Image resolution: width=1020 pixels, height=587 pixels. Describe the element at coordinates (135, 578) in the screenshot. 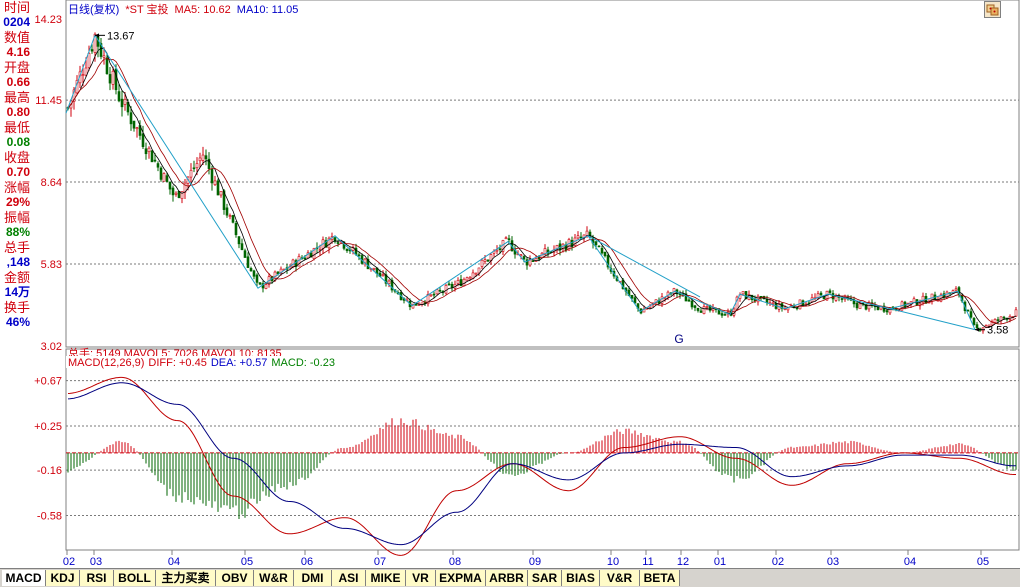

I see `tab-boll: BOLL` at that location.